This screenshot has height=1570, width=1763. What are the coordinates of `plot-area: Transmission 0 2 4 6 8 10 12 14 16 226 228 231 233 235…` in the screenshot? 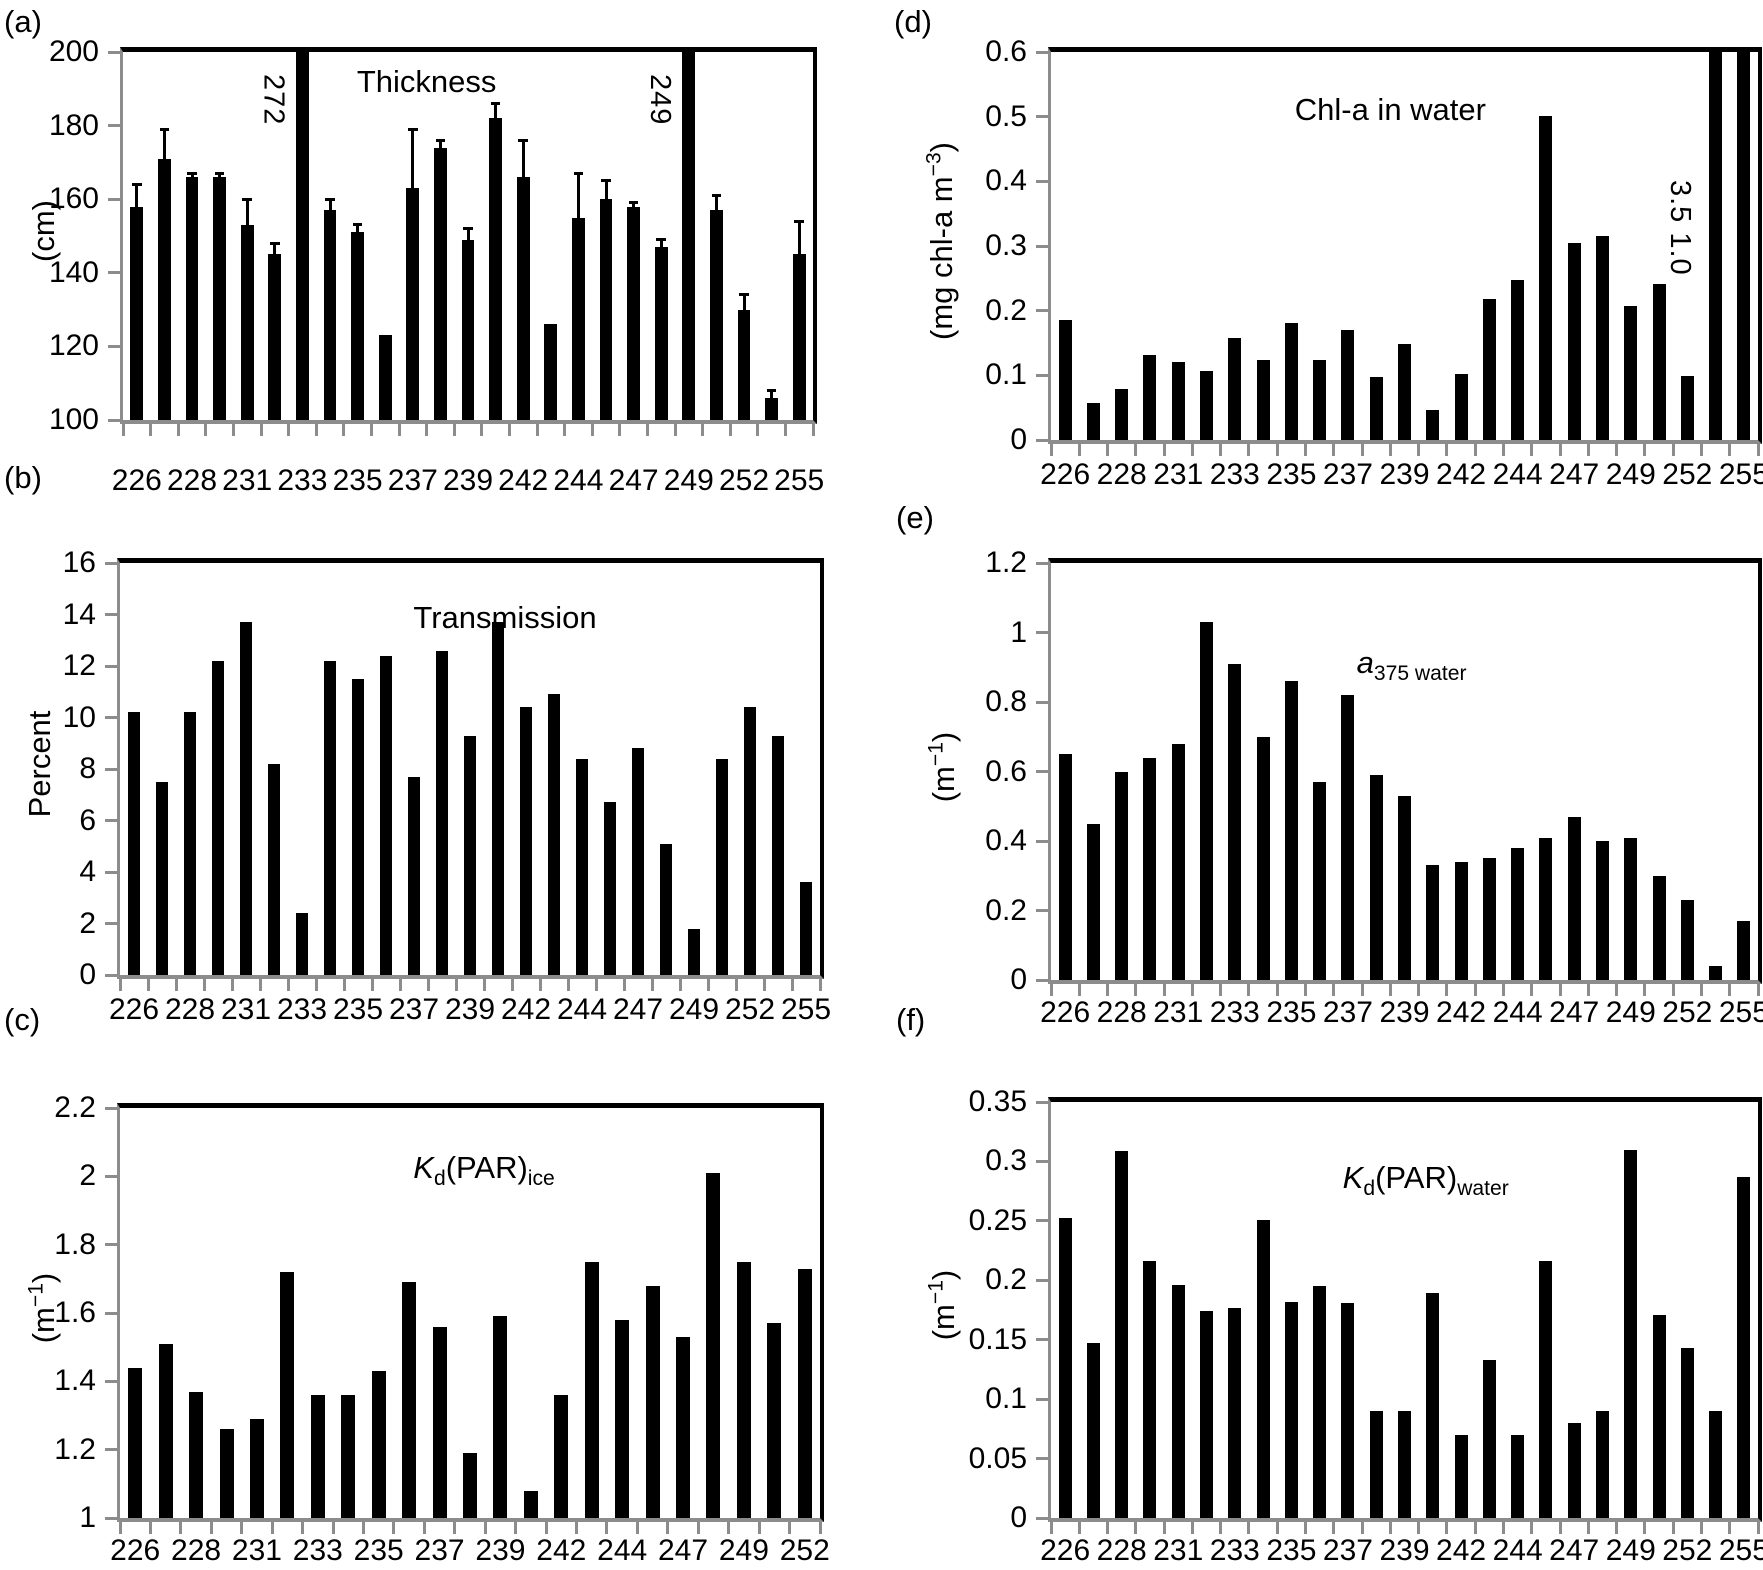 It's located at (447, 786).